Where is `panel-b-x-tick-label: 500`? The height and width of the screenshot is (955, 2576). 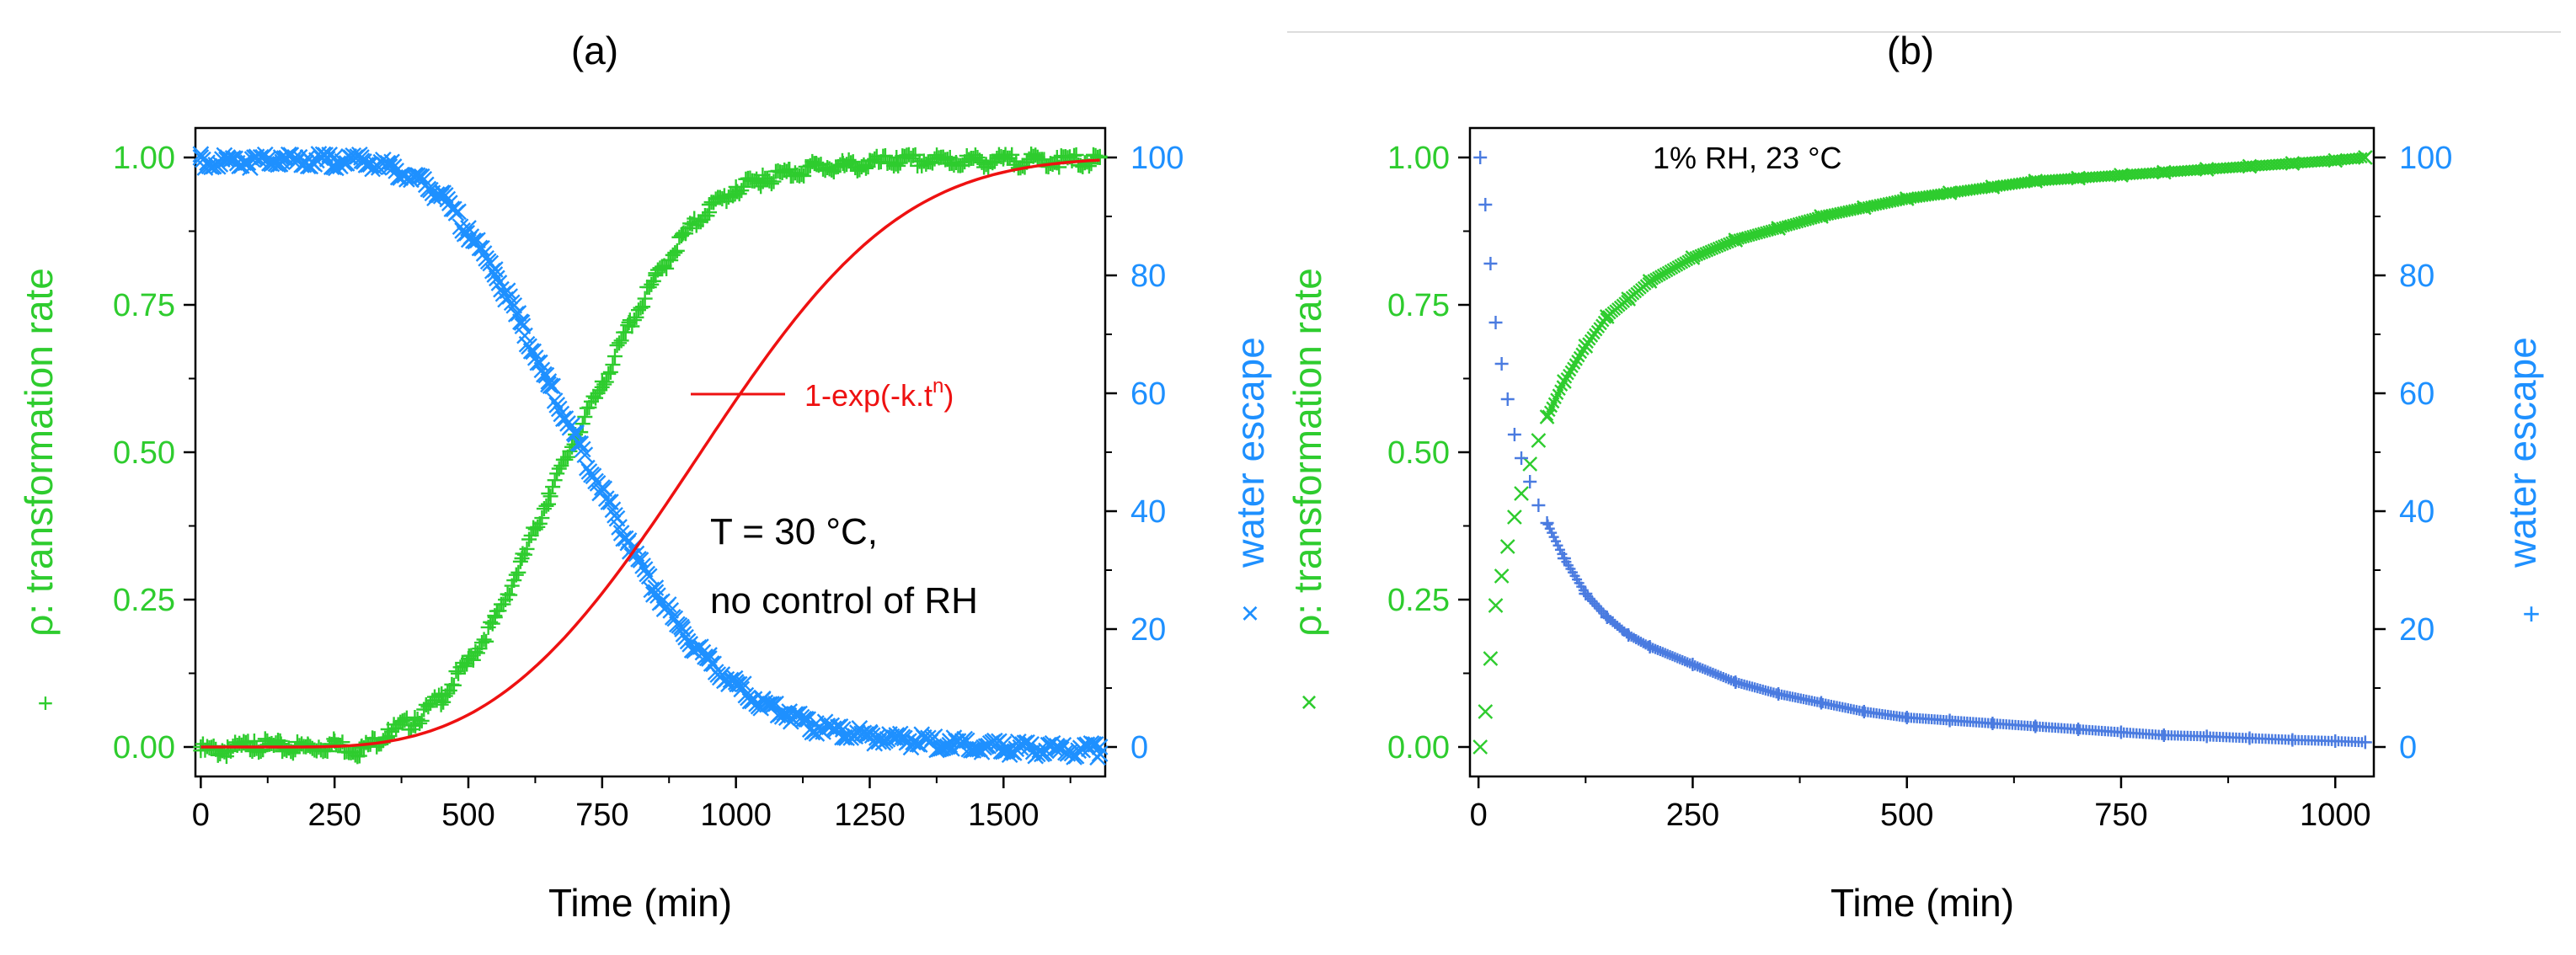
panel-b-x-tick-label: 500 is located at coordinates (1906, 815).